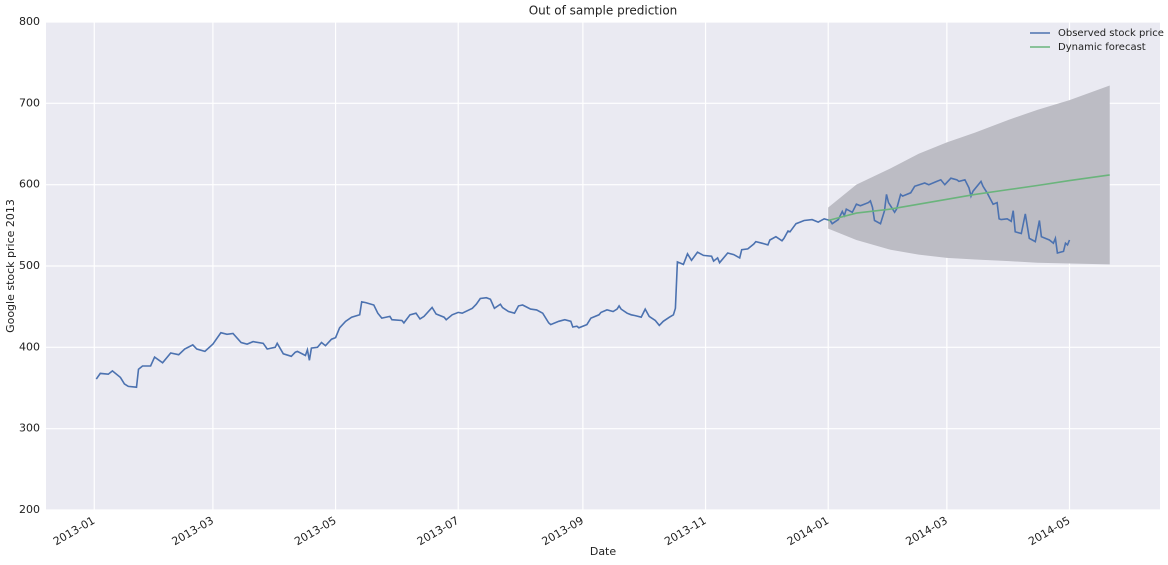 Image resolution: width=1168 pixels, height=565 pixels. What do you see at coordinates (603, 11) in the screenshot?
I see `chart-title: Out of sample prediction` at bounding box center [603, 11].